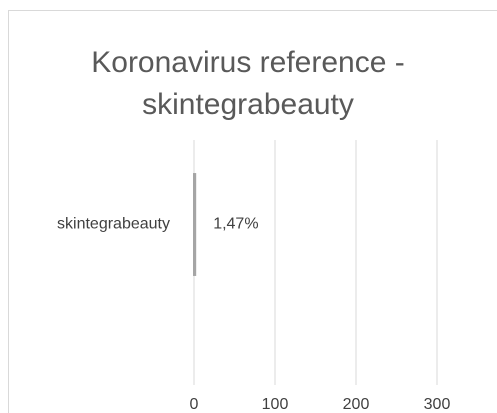 The width and height of the screenshot is (497, 413). Describe the element at coordinates (356, 404) in the screenshot. I see `x-tick-label: 200` at that location.